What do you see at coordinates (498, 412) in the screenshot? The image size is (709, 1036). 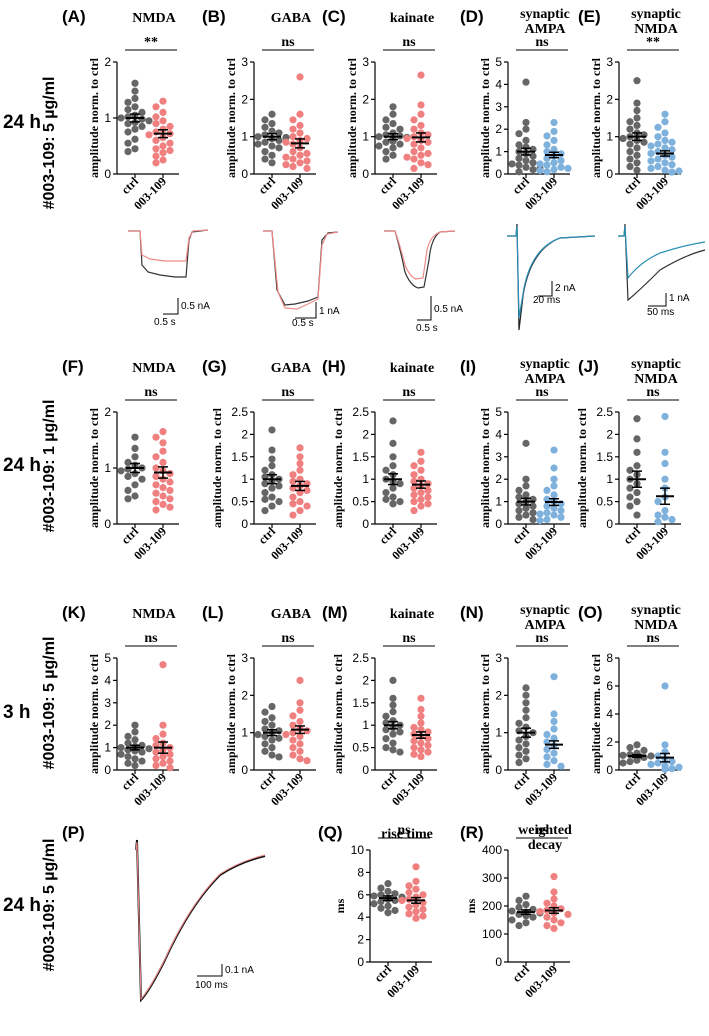 I see `y-tick-label: 5` at bounding box center [498, 412].